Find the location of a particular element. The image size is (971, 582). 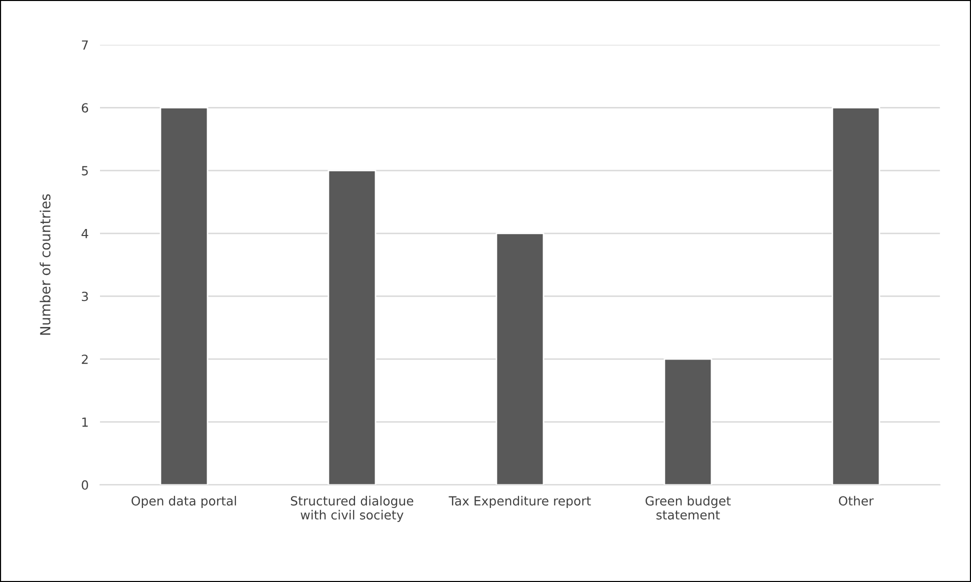

x-tick-label: Other is located at coordinates (856, 501).